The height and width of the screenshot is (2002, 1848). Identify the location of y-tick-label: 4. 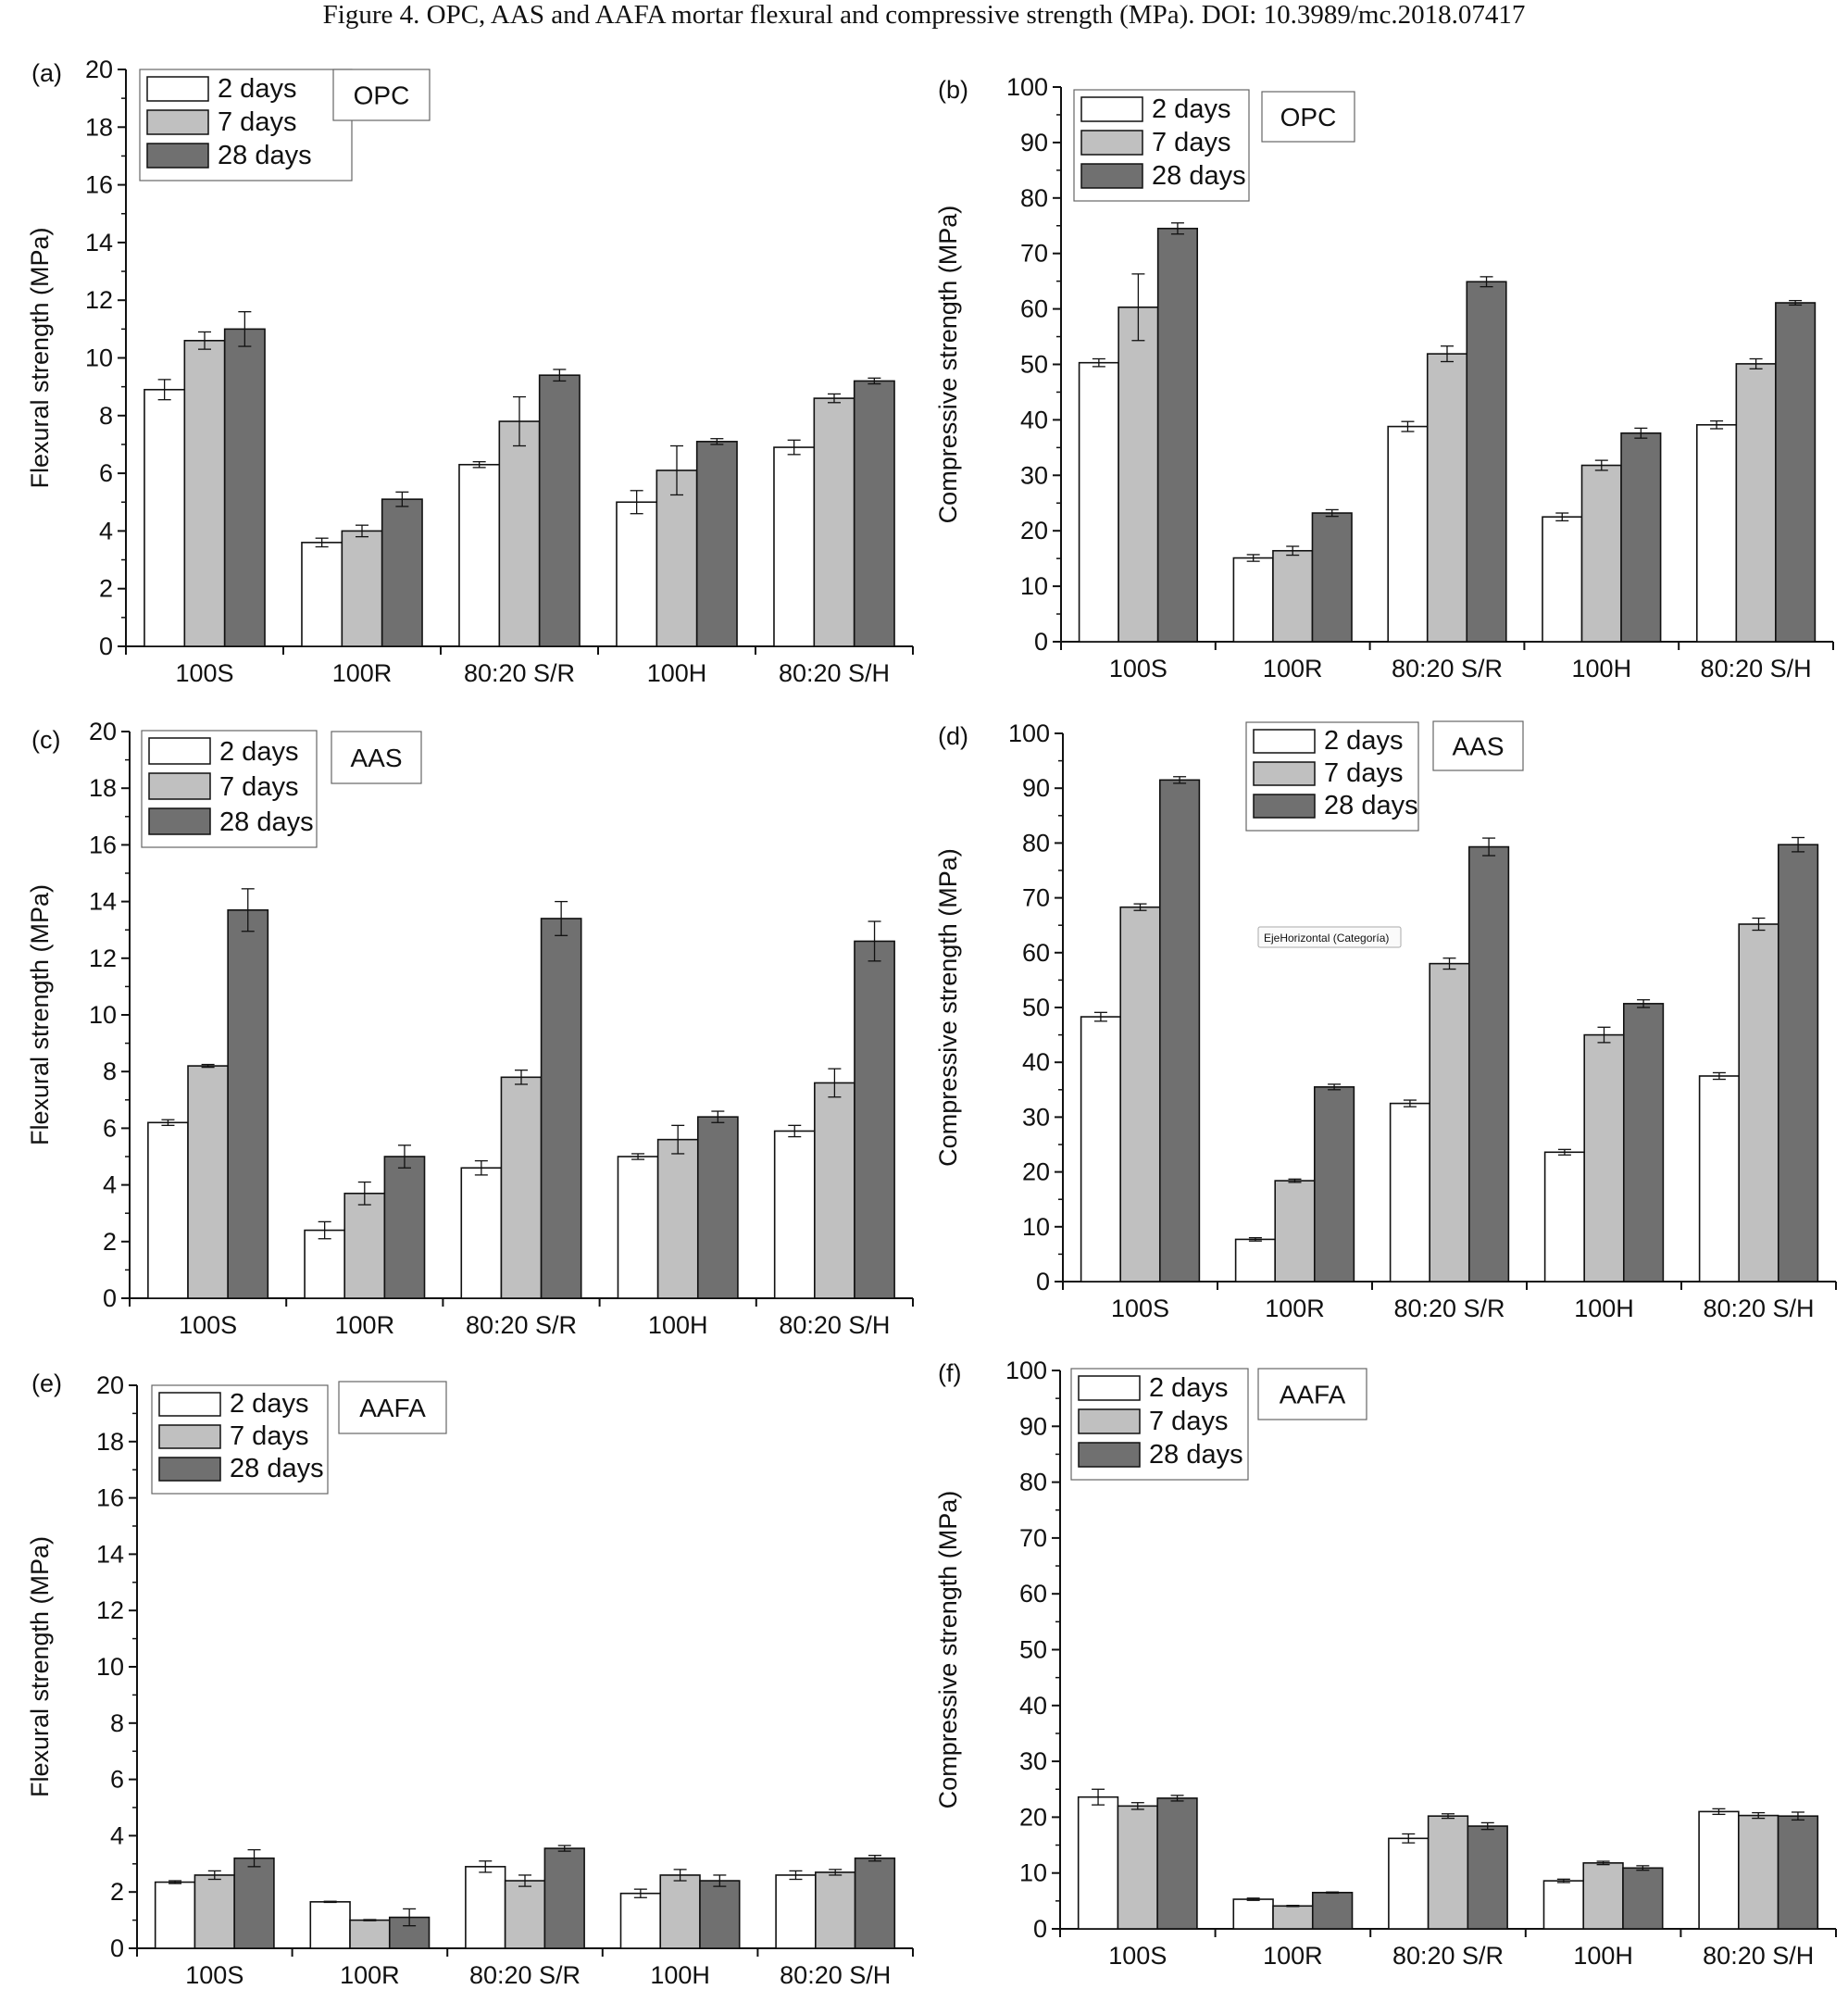
(110, 1185).